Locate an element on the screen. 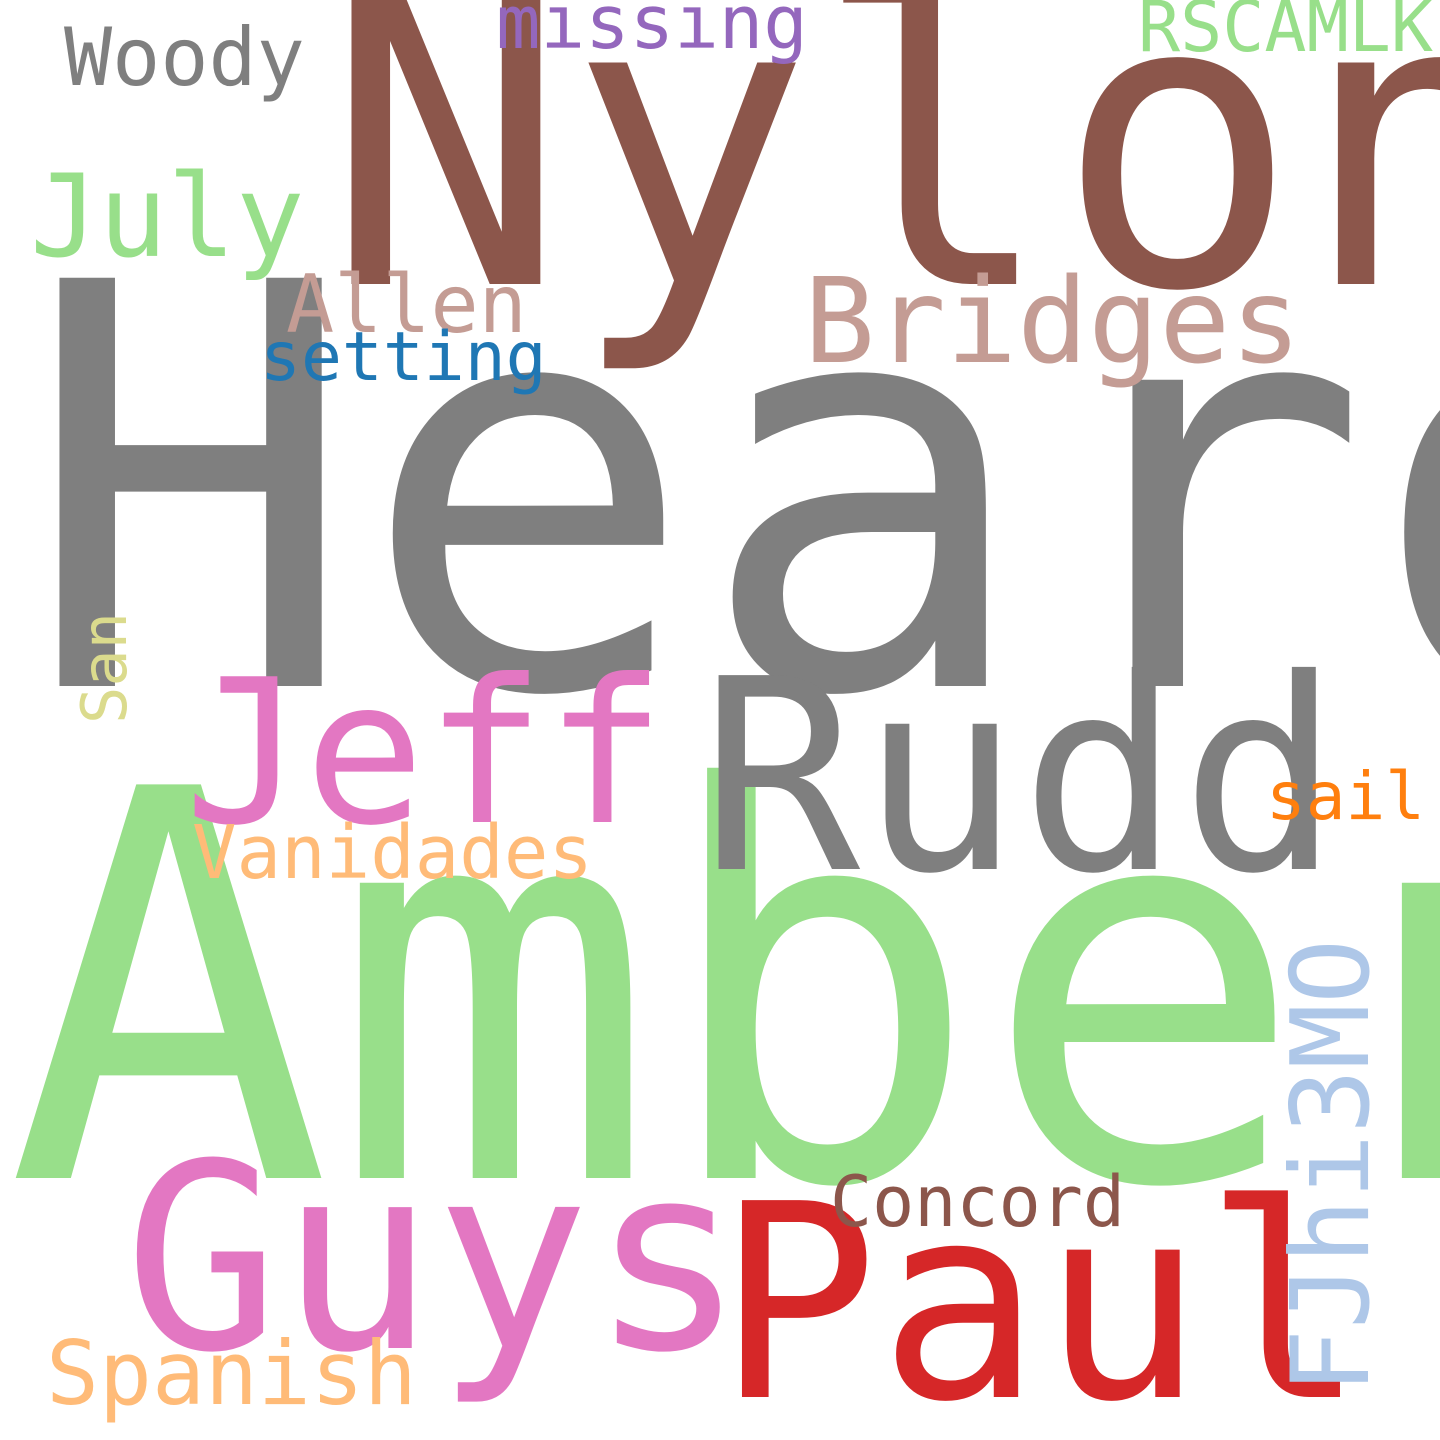  word-san: San is located at coordinates (104, 668).